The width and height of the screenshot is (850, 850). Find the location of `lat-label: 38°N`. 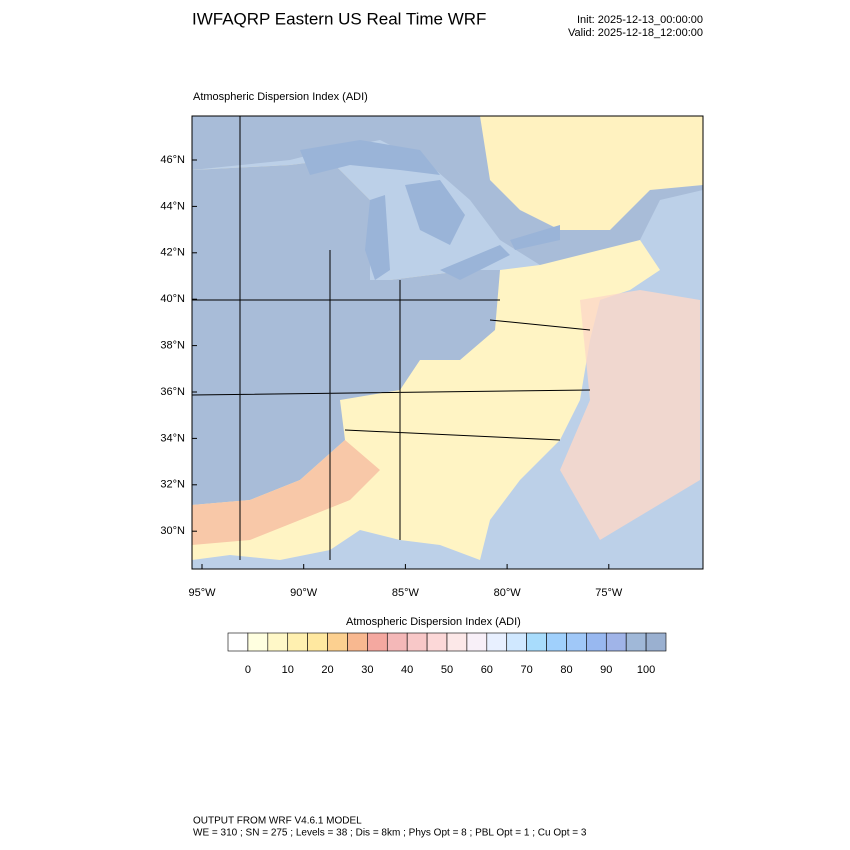

lat-label: 38°N is located at coordinates (172, 346).